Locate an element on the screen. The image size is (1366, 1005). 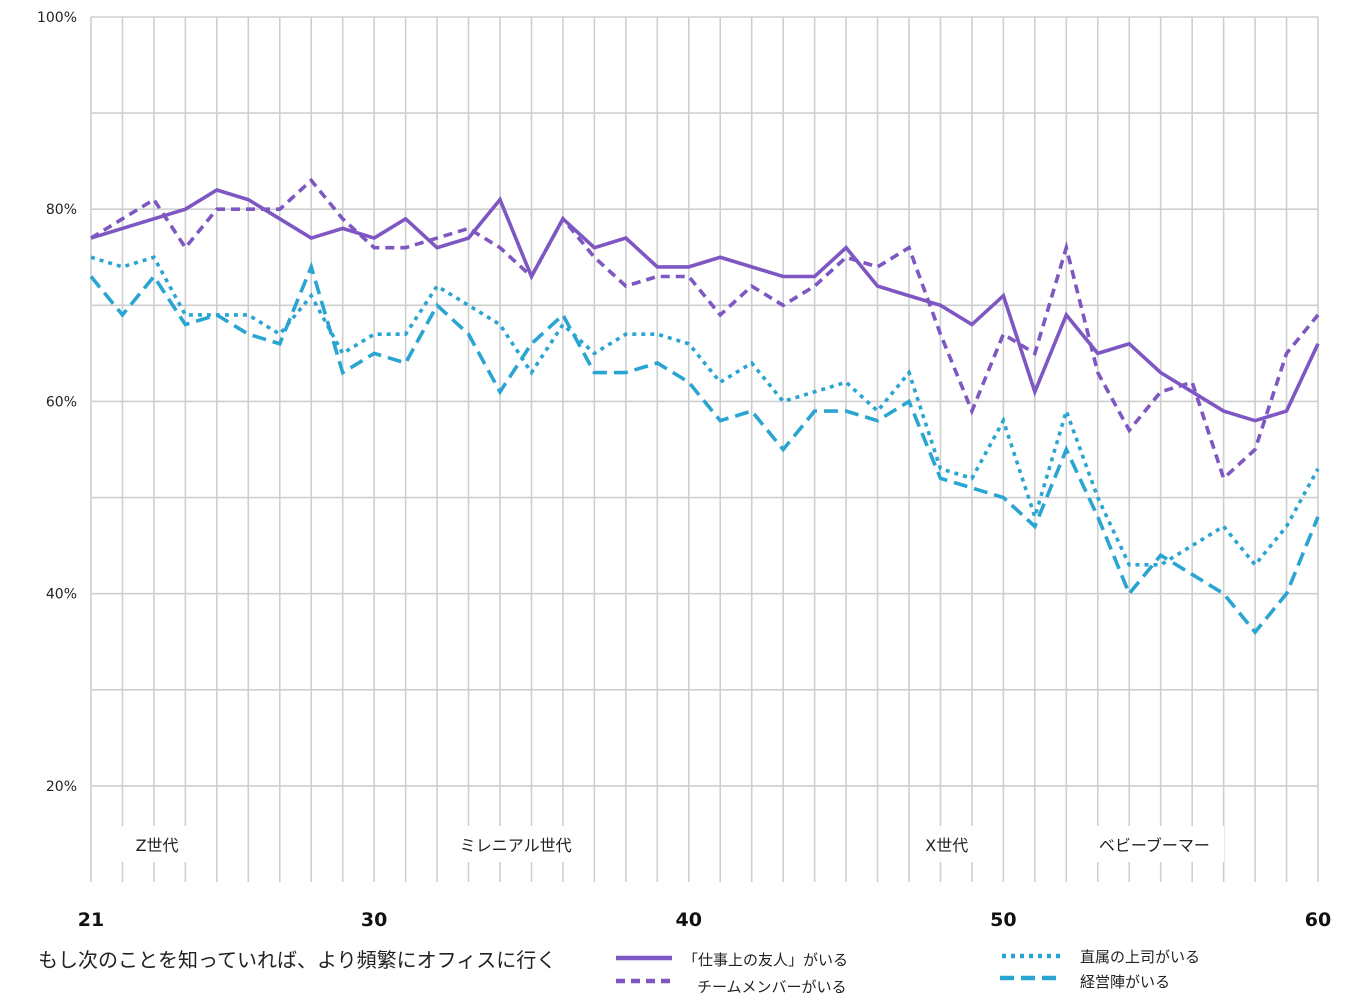
x-tick-21: 21 is located at coordinates (91, 920).